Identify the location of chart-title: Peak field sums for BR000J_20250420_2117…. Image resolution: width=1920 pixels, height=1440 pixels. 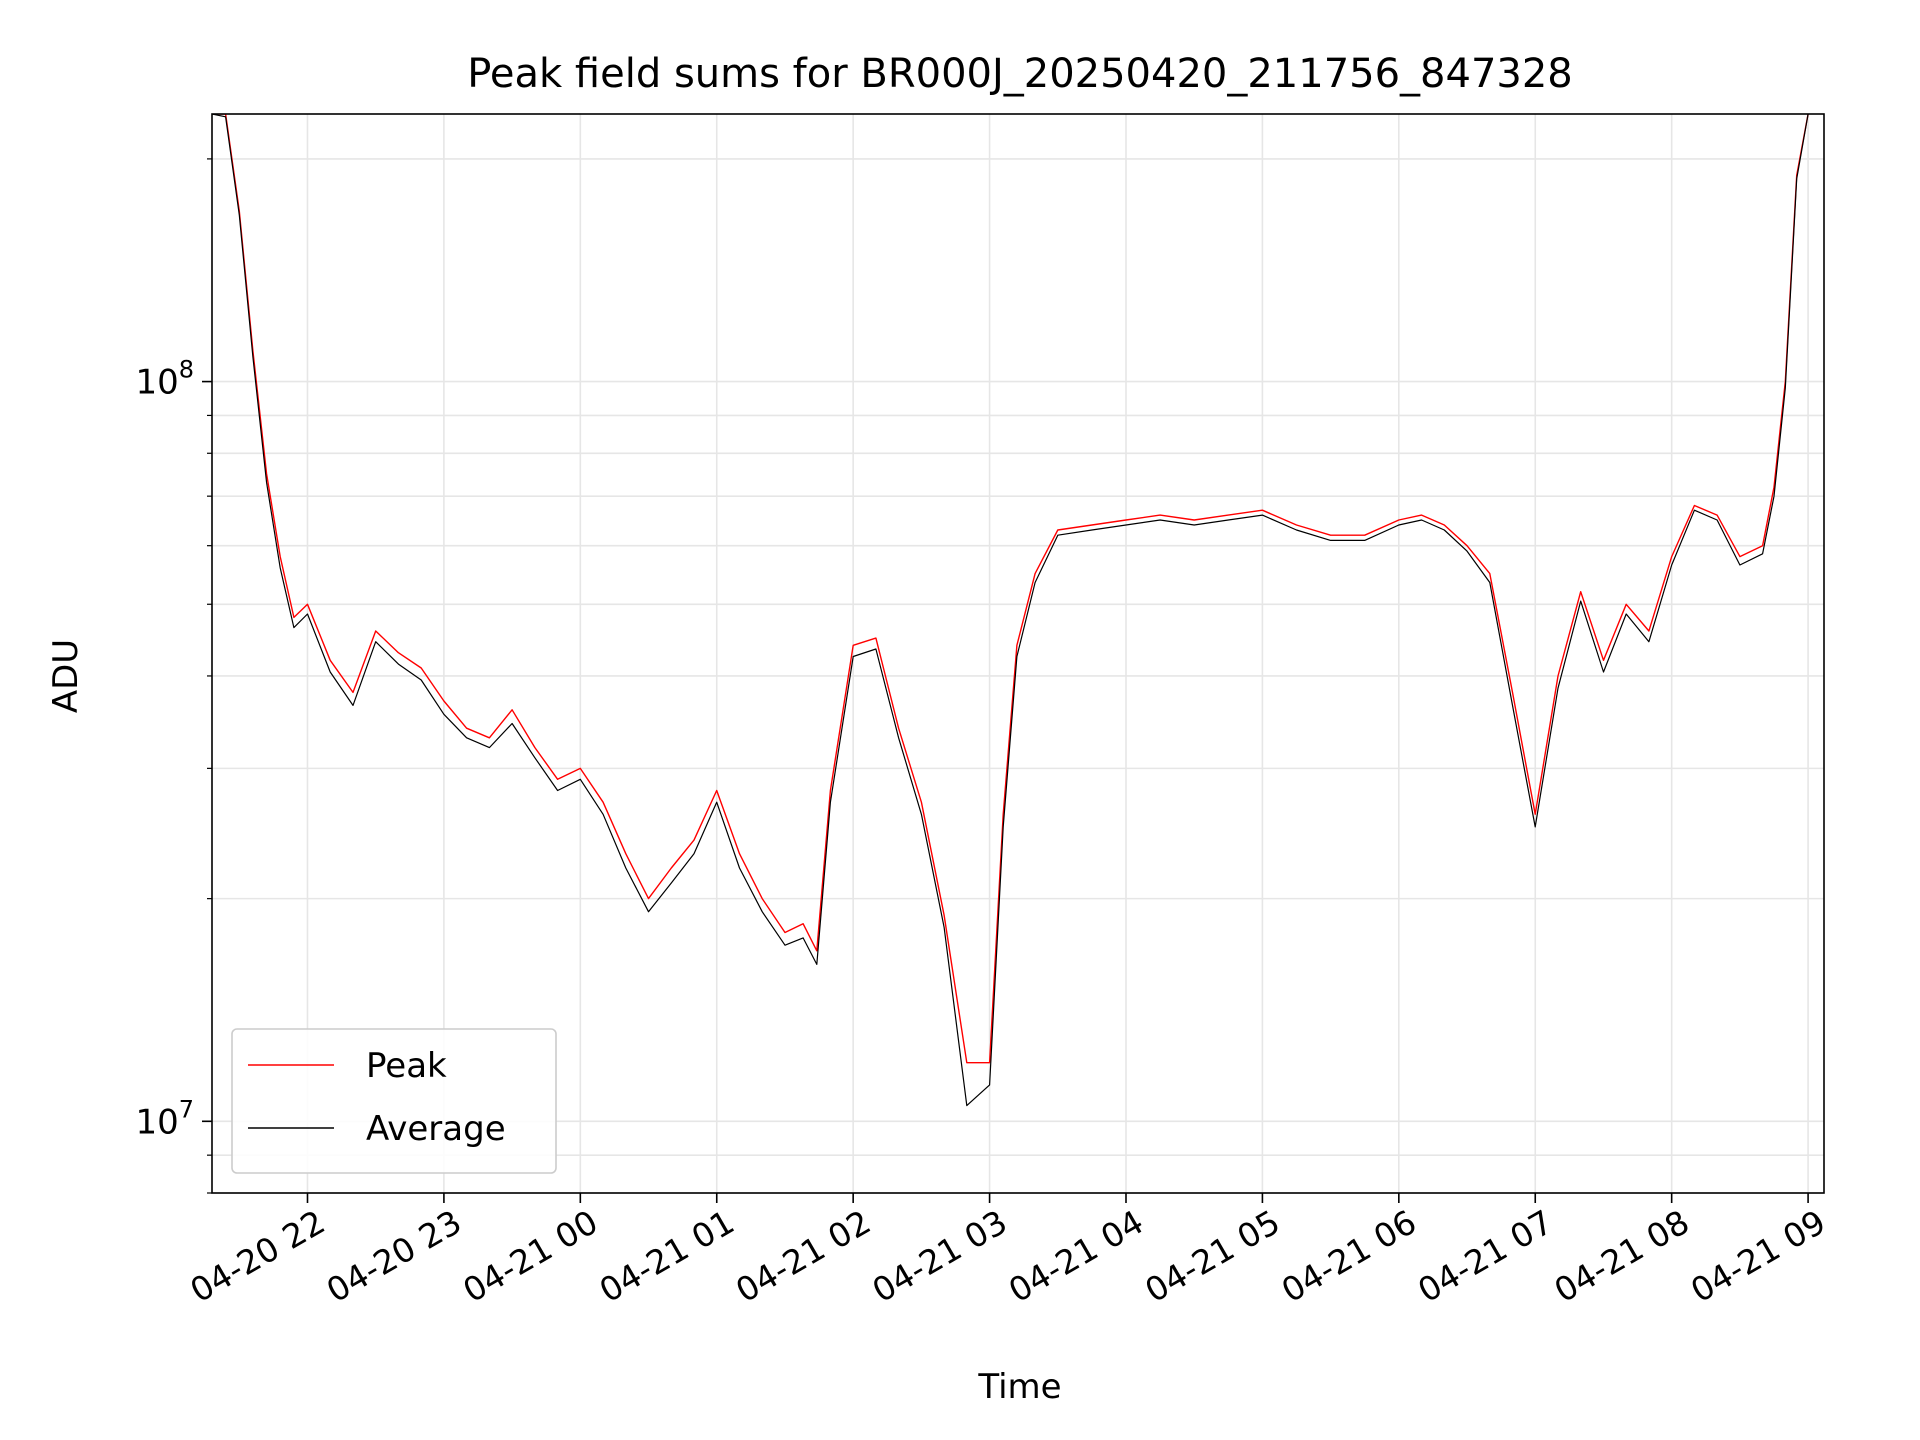
(1020, 74).